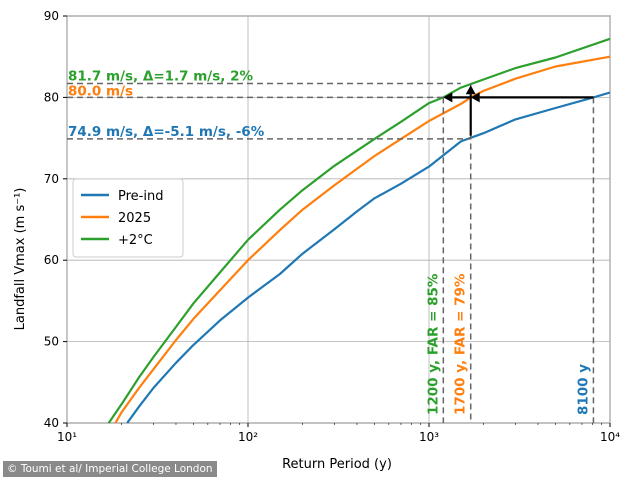 The height and width of the screenshot is (482, 634). I want to click on legend-label: 2025, so click(134, 218).